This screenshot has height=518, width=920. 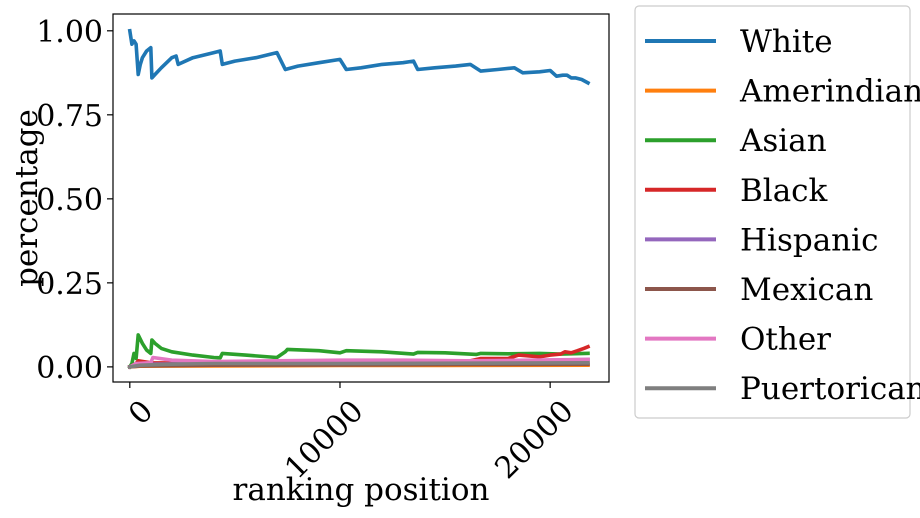 What do you see at coordinates (27, 198) in the screenshot?
I see `y-axis-label: percentage` at bounding box center [27, 198].